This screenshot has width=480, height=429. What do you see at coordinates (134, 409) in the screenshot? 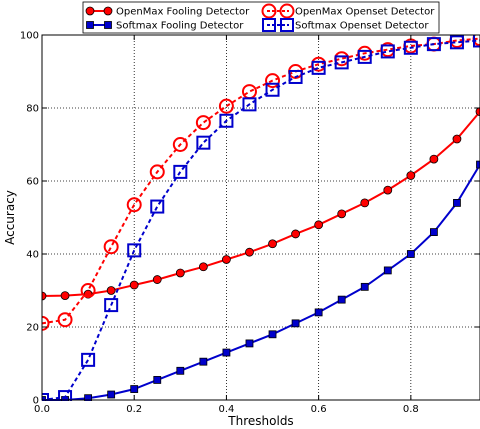
I see `x-tick-label: 0.2` at bounding box center [134, 409].